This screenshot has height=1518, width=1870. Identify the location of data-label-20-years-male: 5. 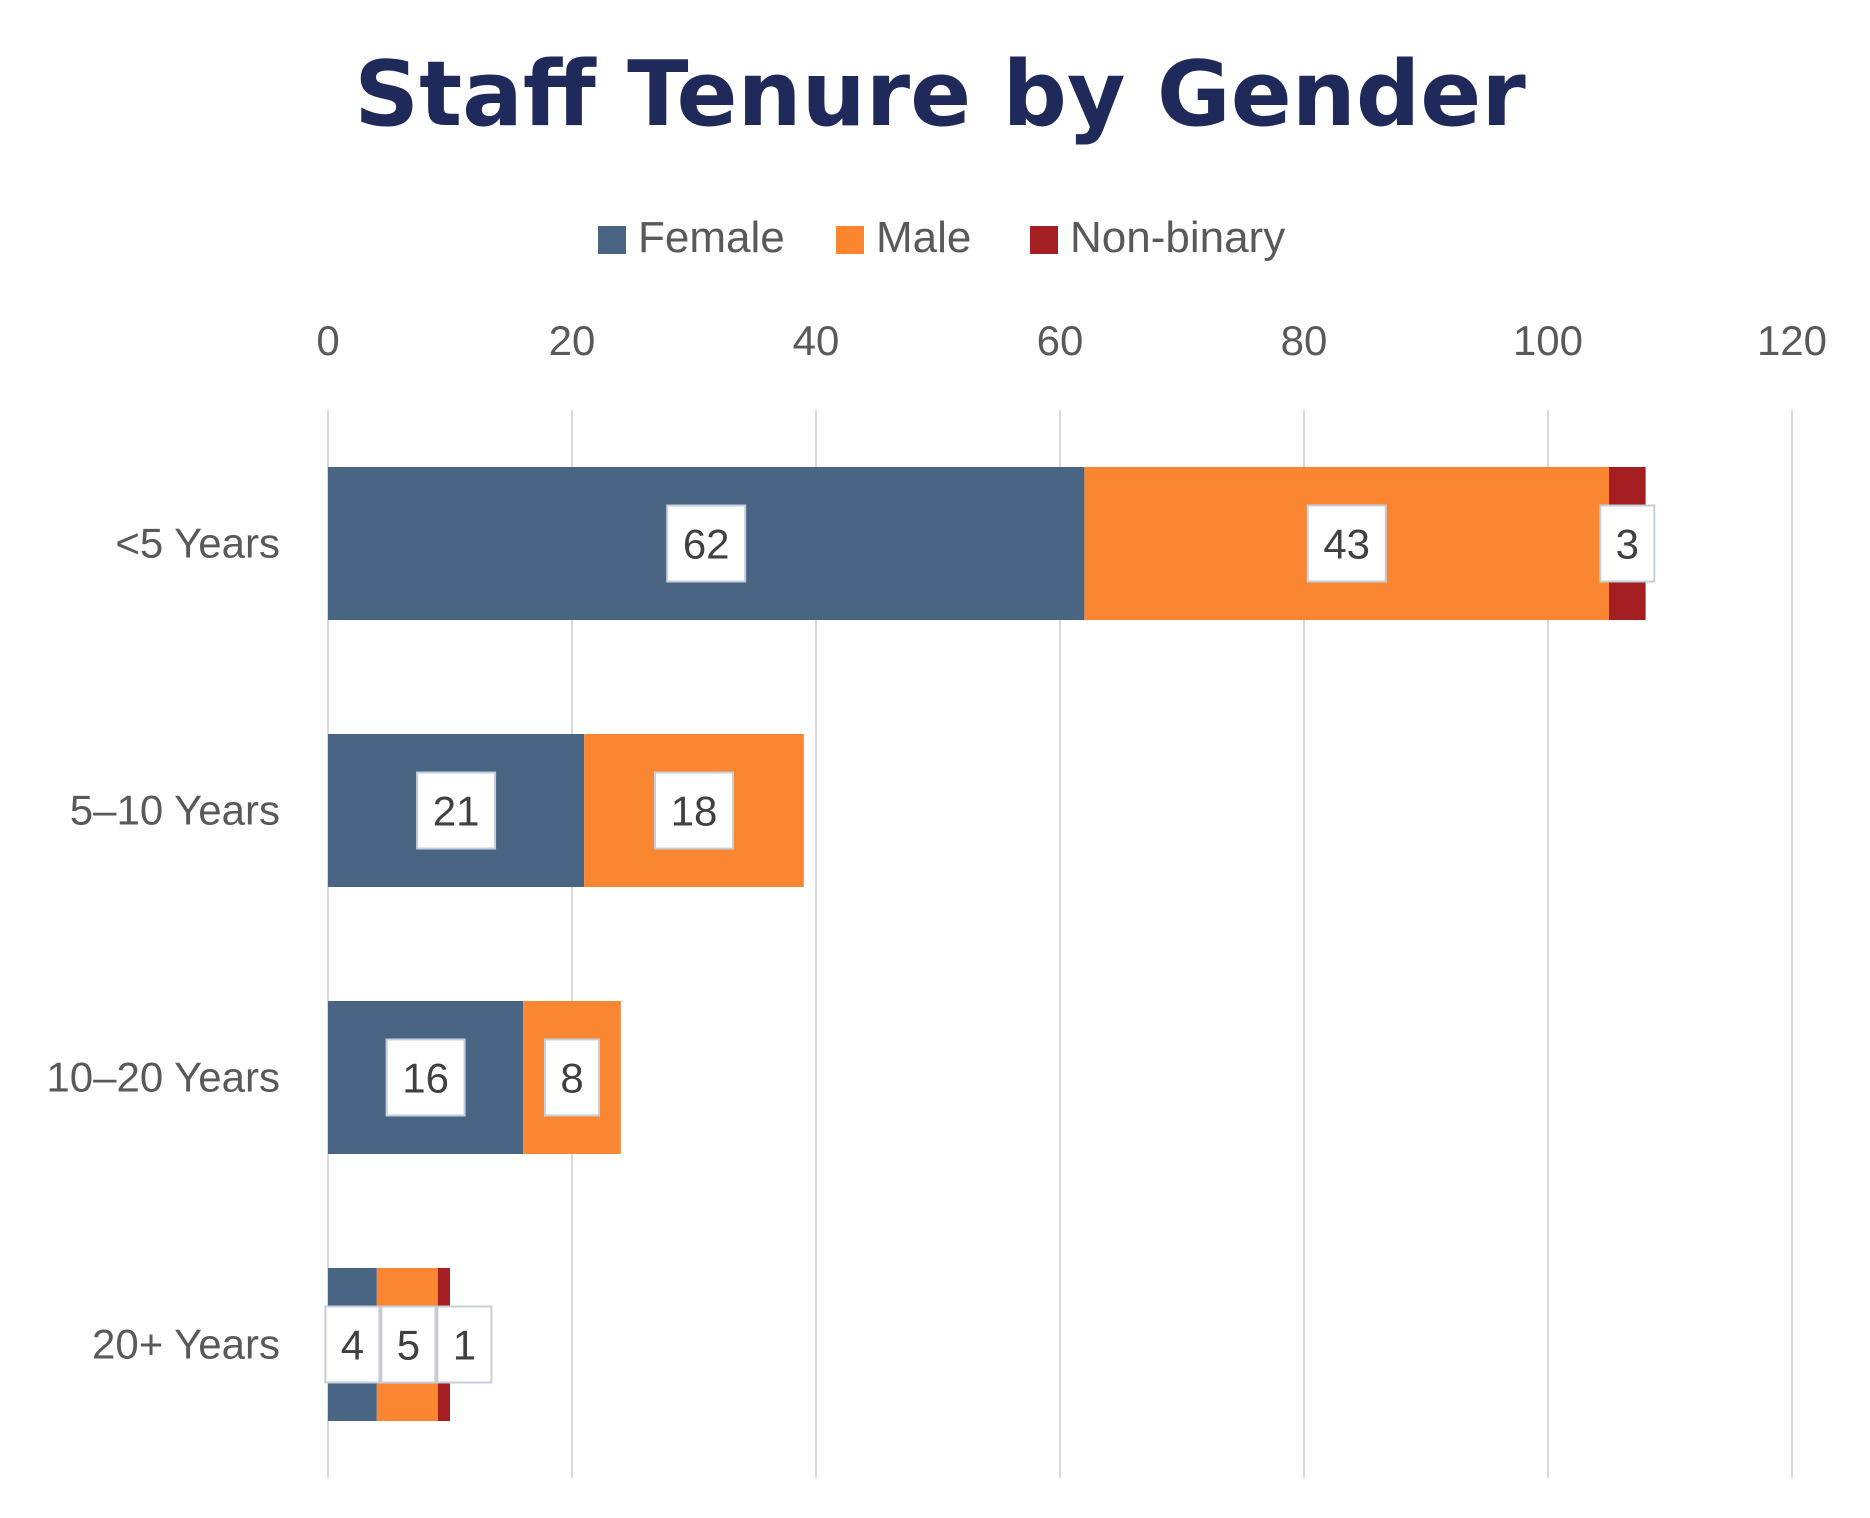
(408, 1345).